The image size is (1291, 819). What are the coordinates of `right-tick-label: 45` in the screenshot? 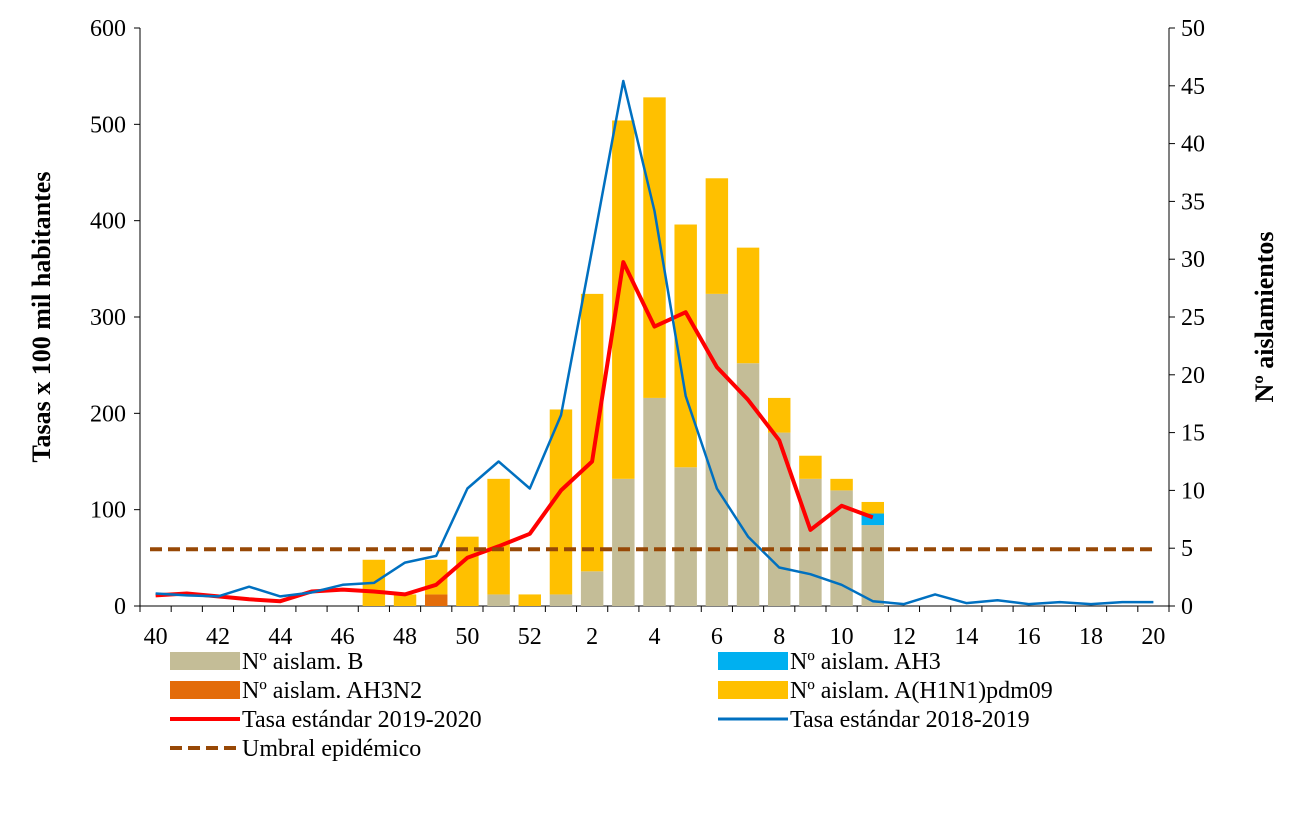 It's located at (1193, 87).